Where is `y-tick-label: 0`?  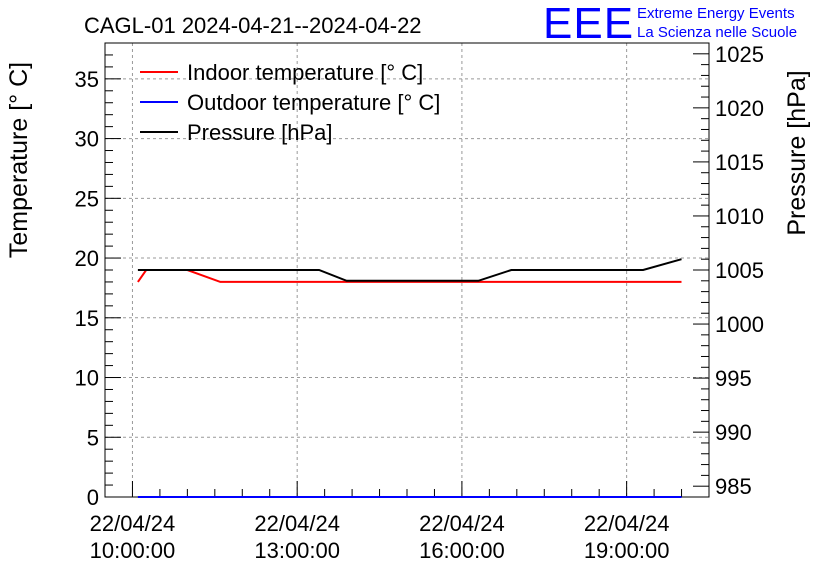 y-tick-label: 0 is located at coordinates (93, 497).